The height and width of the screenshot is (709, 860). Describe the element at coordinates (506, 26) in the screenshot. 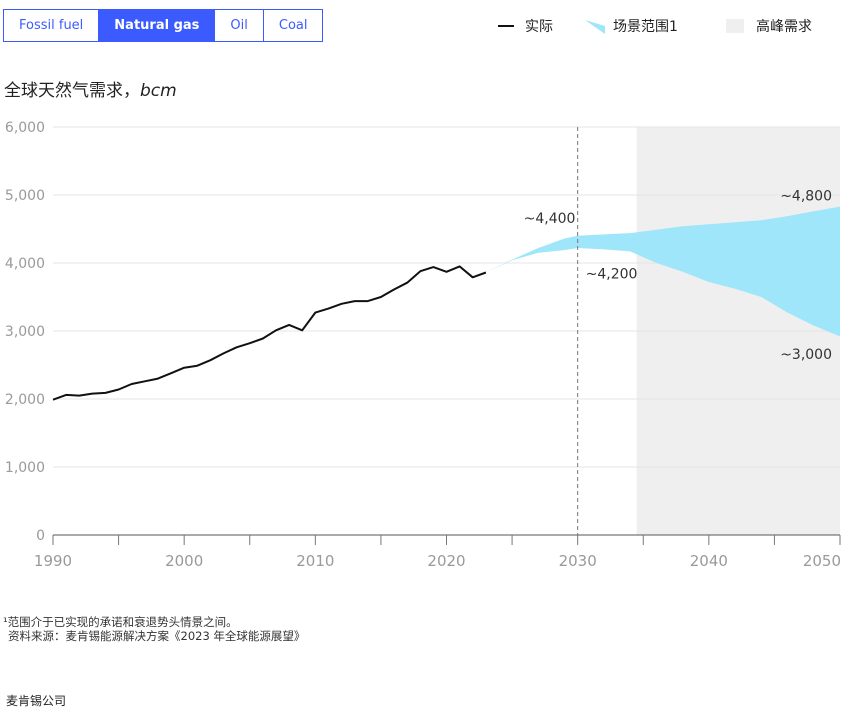

I see `legend-actual-line-icon` at that location.